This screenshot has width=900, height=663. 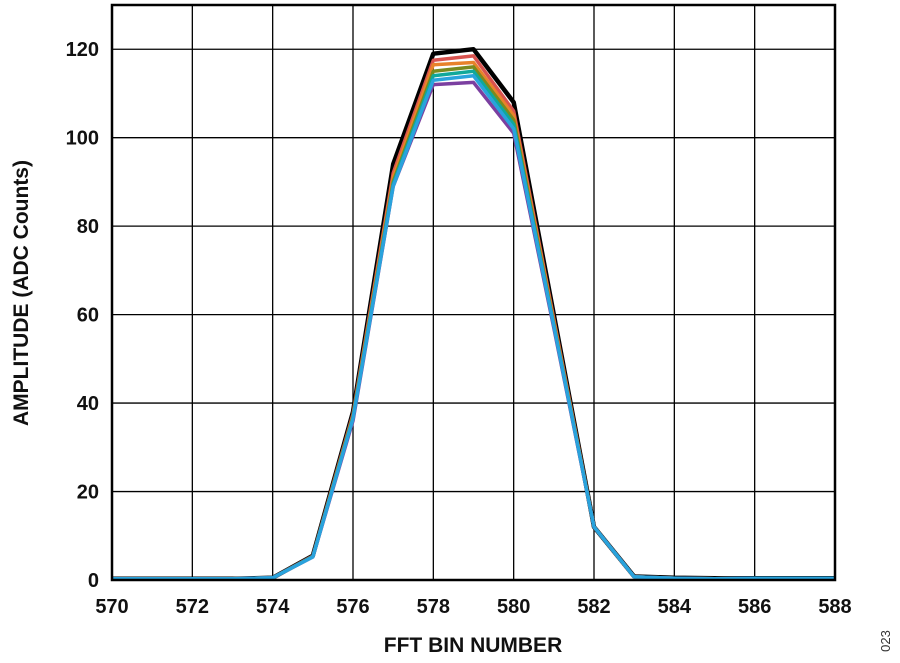 I want to click on y-tick-label: 20, so click(x=88, y=493).